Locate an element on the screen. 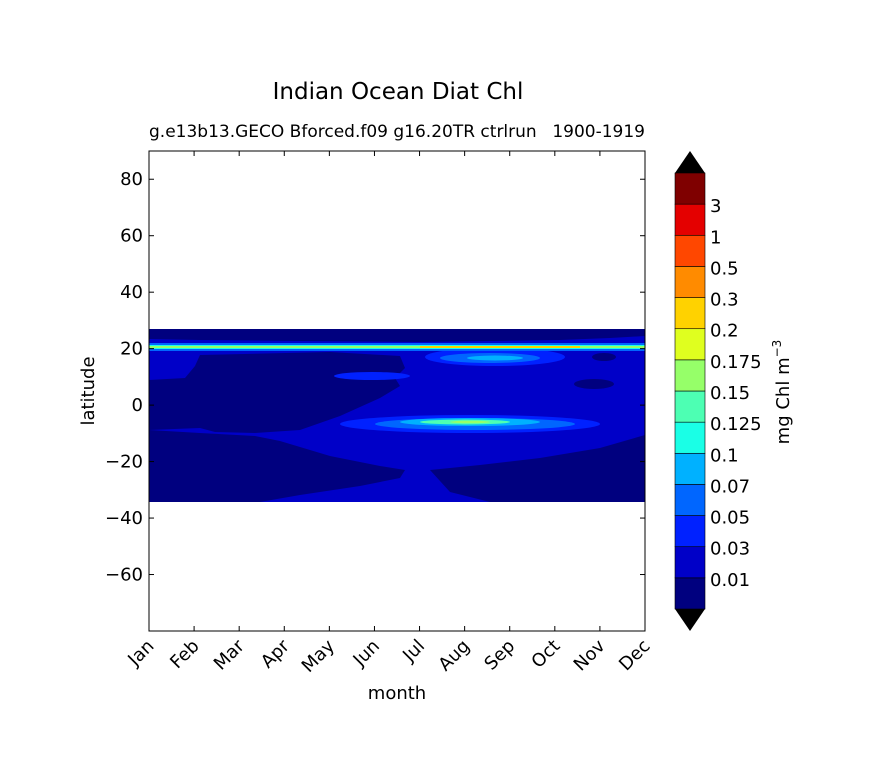 This screenshot has height=783, width=876. colorbar-tick-label: 3 is located at coordinates (715, 206).